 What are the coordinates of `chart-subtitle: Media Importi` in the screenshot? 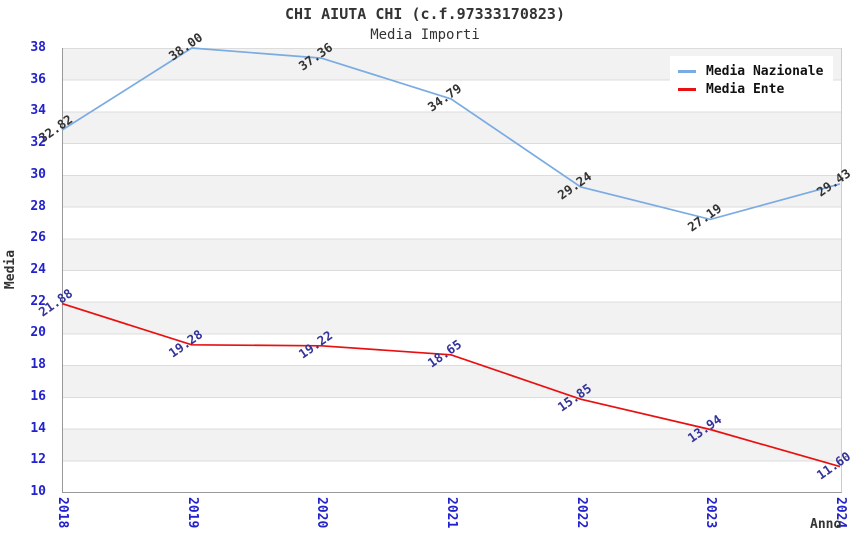 It's located at (425, 35).